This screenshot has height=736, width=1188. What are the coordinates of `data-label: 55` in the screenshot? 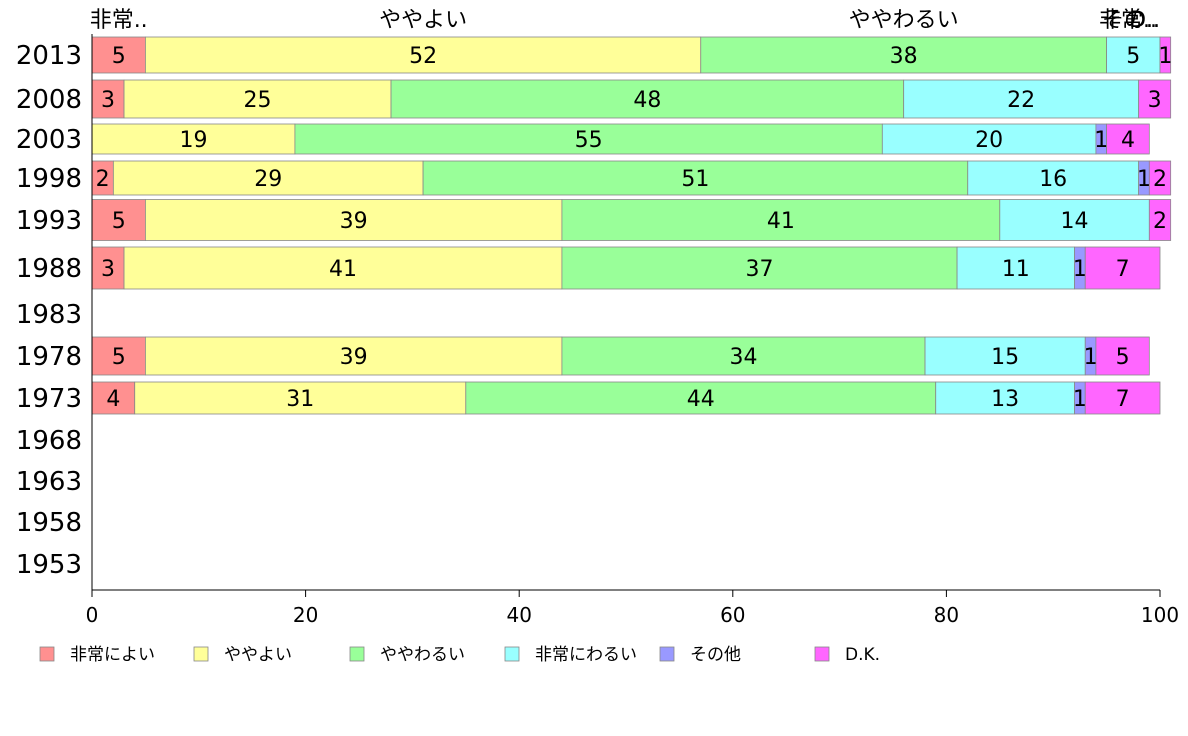 It's located at (589, 140).